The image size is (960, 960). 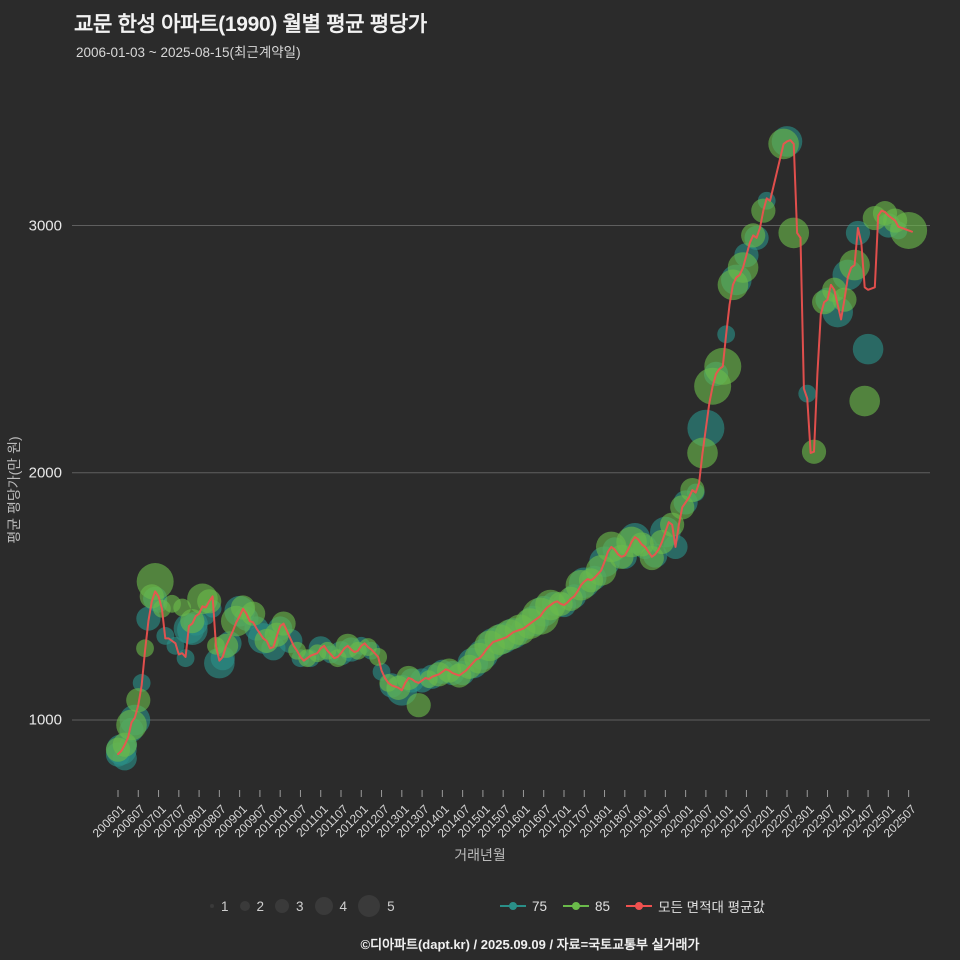 I want to click on legend-series-label: 모든 면적대 평균값, so click(x=711, y=907).